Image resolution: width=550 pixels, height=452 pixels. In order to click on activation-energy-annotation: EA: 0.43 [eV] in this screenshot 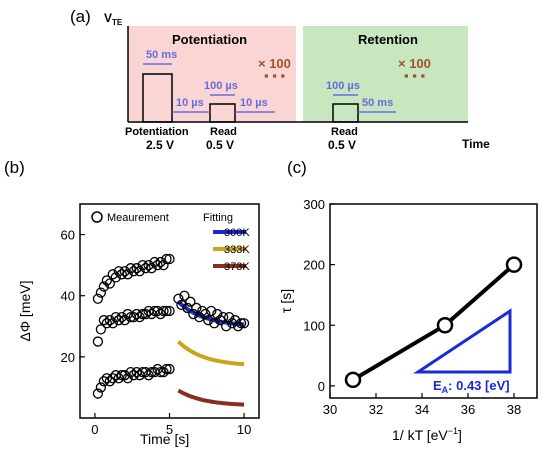, I will do `click(471, 386)`.